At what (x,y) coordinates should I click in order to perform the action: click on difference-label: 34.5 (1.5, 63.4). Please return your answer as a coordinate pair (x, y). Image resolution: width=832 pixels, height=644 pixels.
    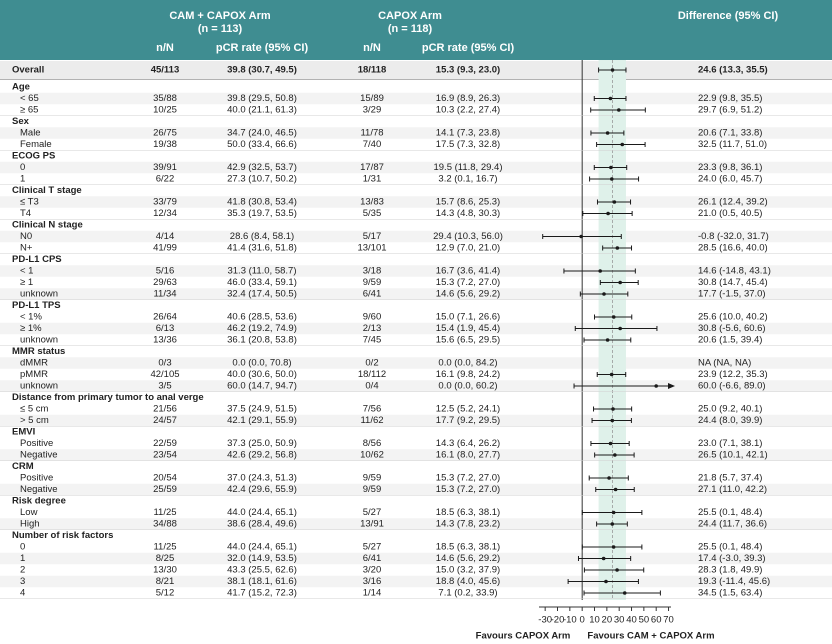
    Looking at the image, I should click on (730, 593).